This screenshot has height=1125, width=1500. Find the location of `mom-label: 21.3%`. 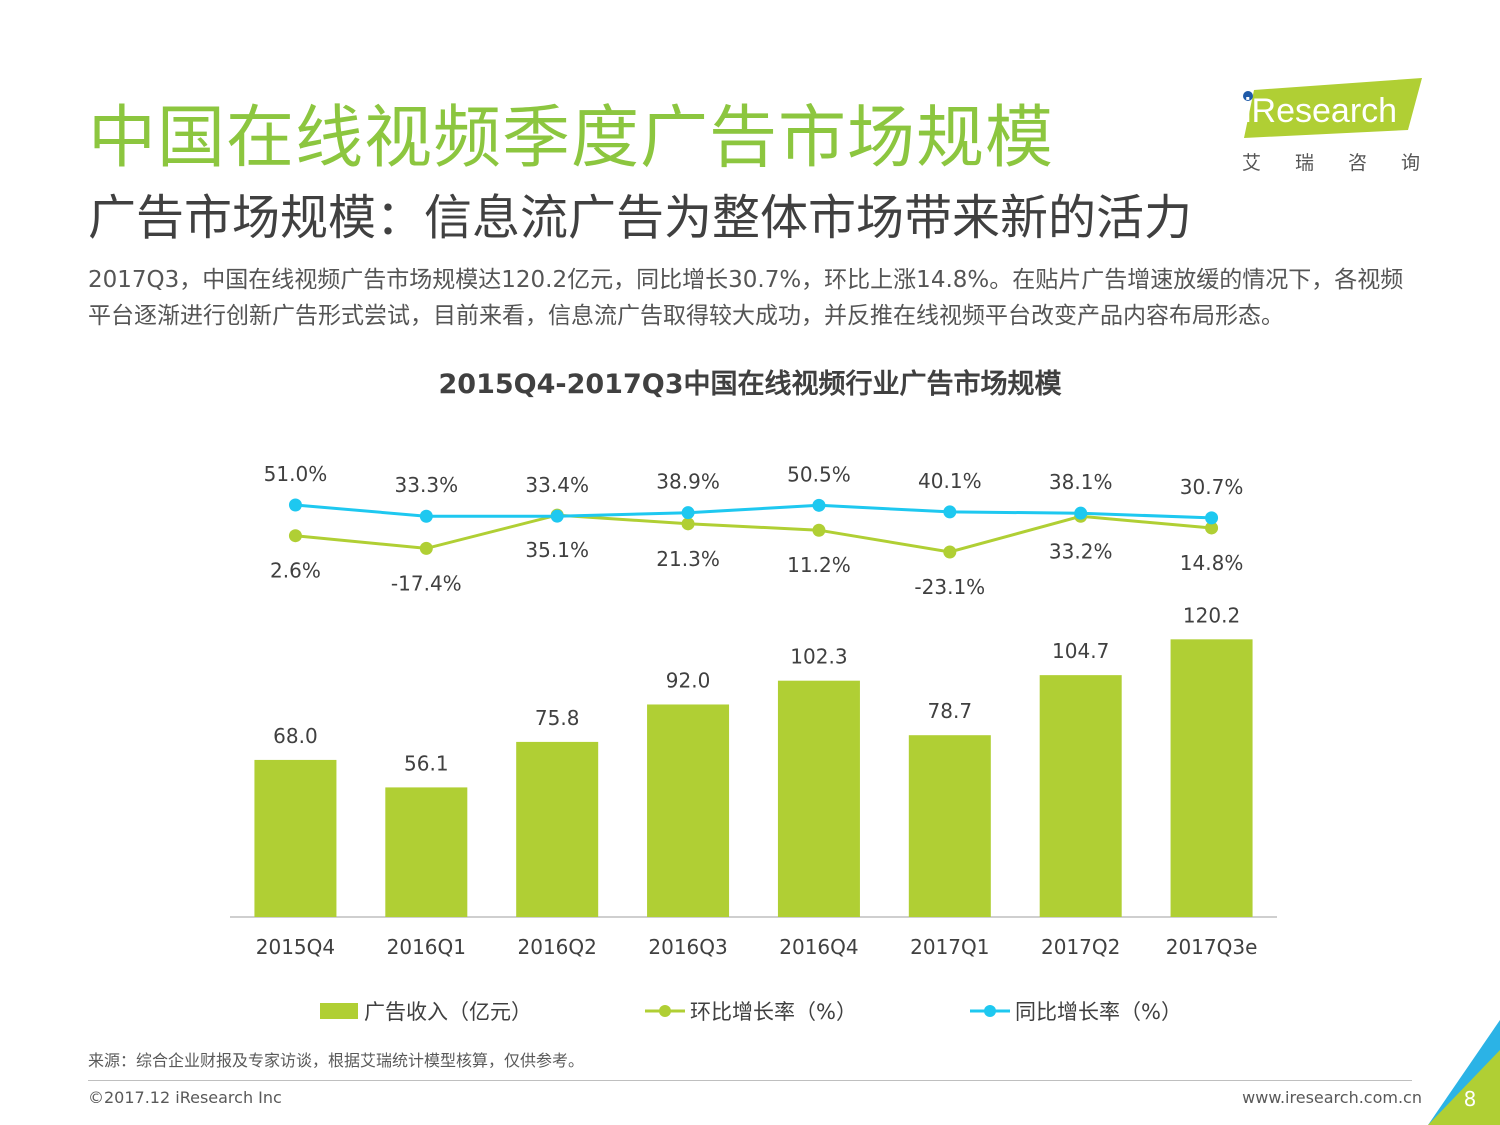

mom-label: 21.3% is located at coordinates (688, 559).